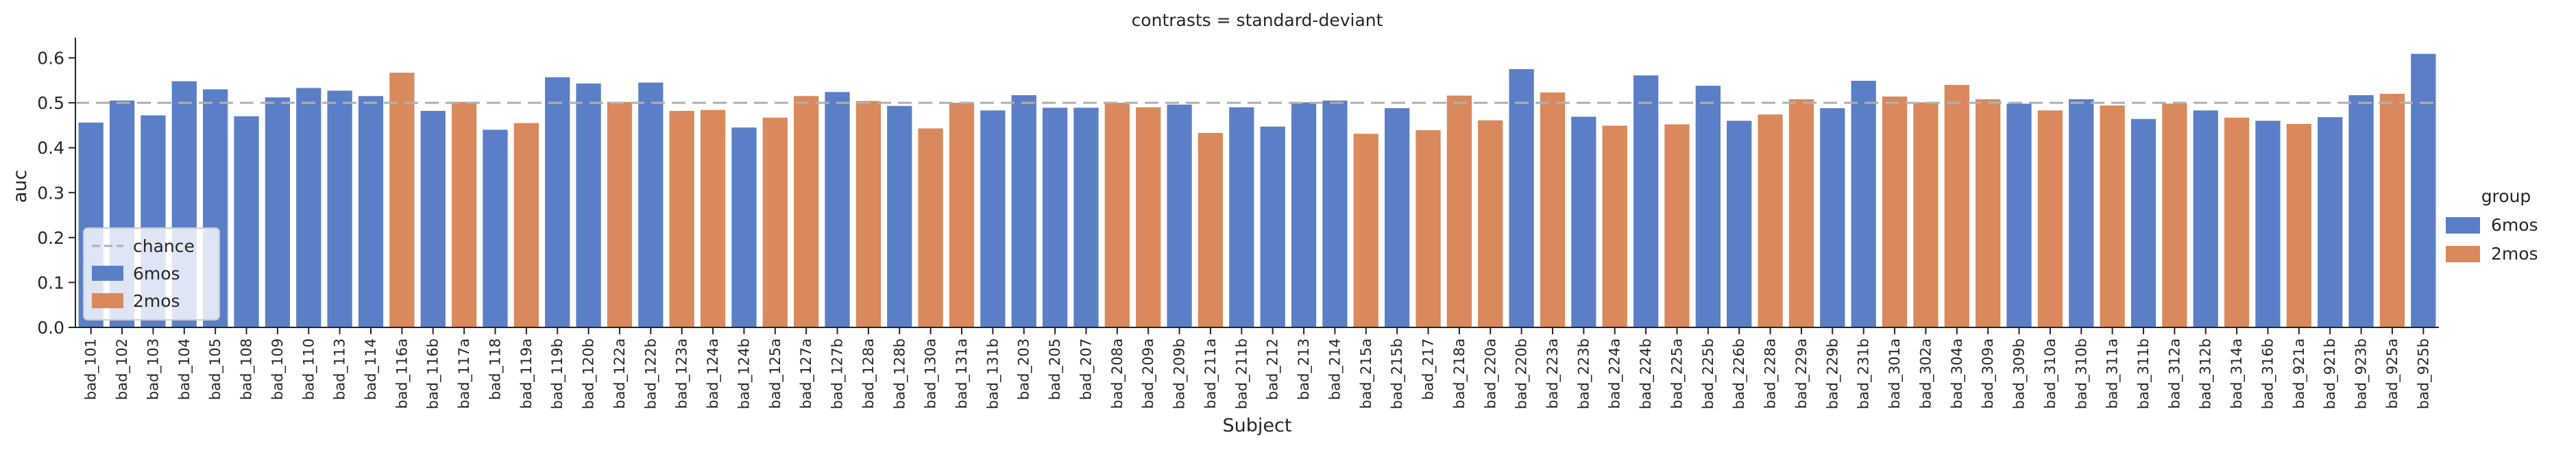 This screenshot has width=2576, height=450. What do you see at coordinates (2506, 196) in the screenshot?
I see `outer-legend-title: group` at bounding box center [2506, 196].